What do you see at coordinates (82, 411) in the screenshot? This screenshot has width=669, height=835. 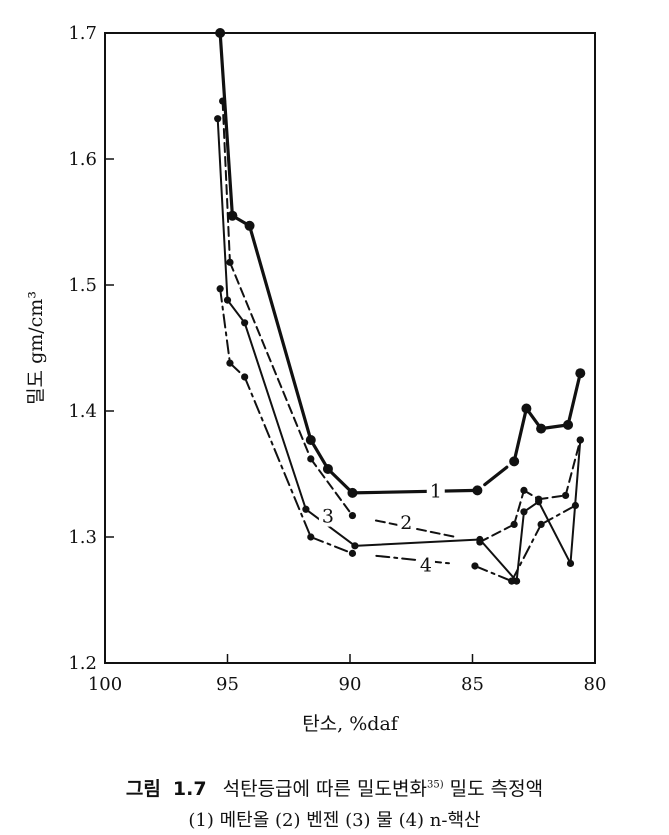 I see `y-tick-label: 1.4` at bounding box center [82, 411].